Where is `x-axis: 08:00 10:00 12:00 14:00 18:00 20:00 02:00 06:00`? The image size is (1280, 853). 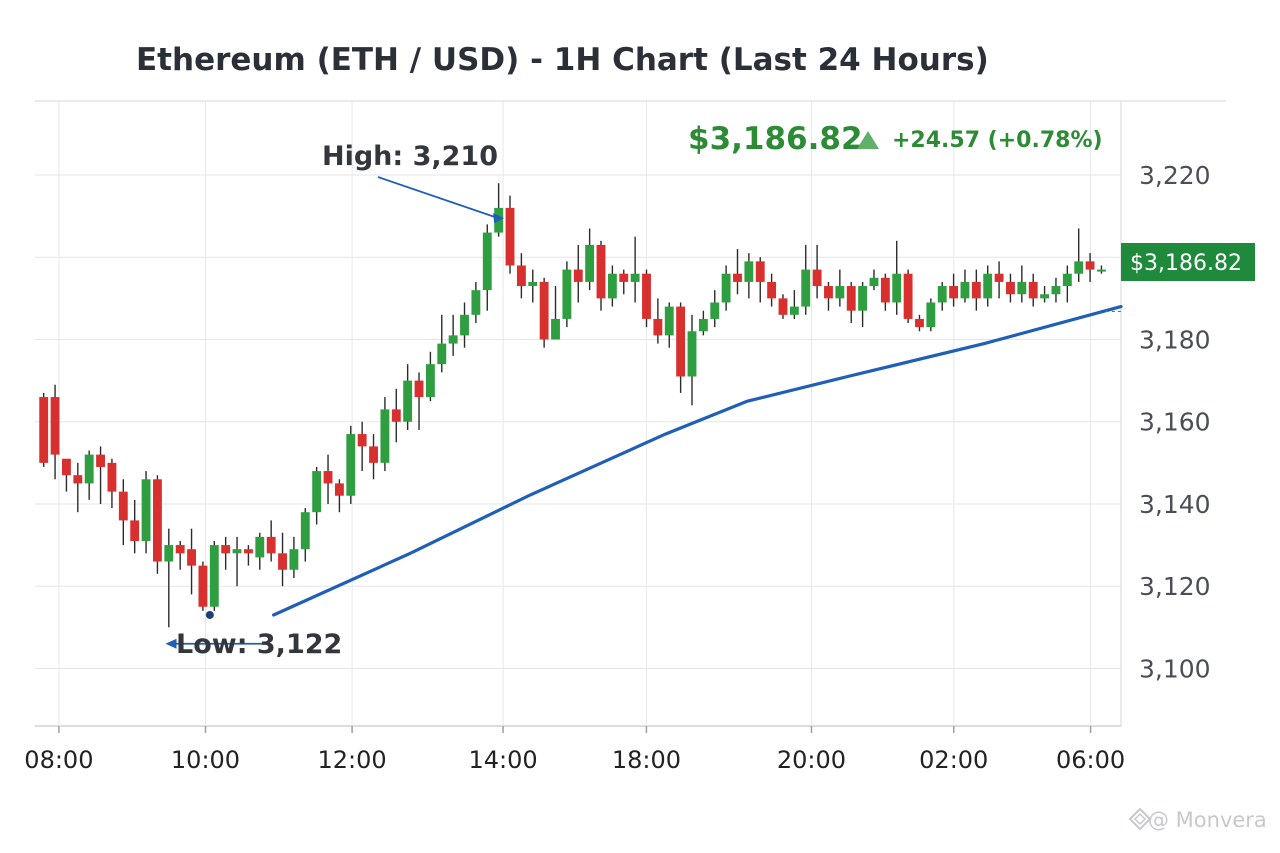
x-axis: 08:00 10:00 12:00 14:00 18:00 20:00 02:00 06:00 is located at coordinates (574, 750).